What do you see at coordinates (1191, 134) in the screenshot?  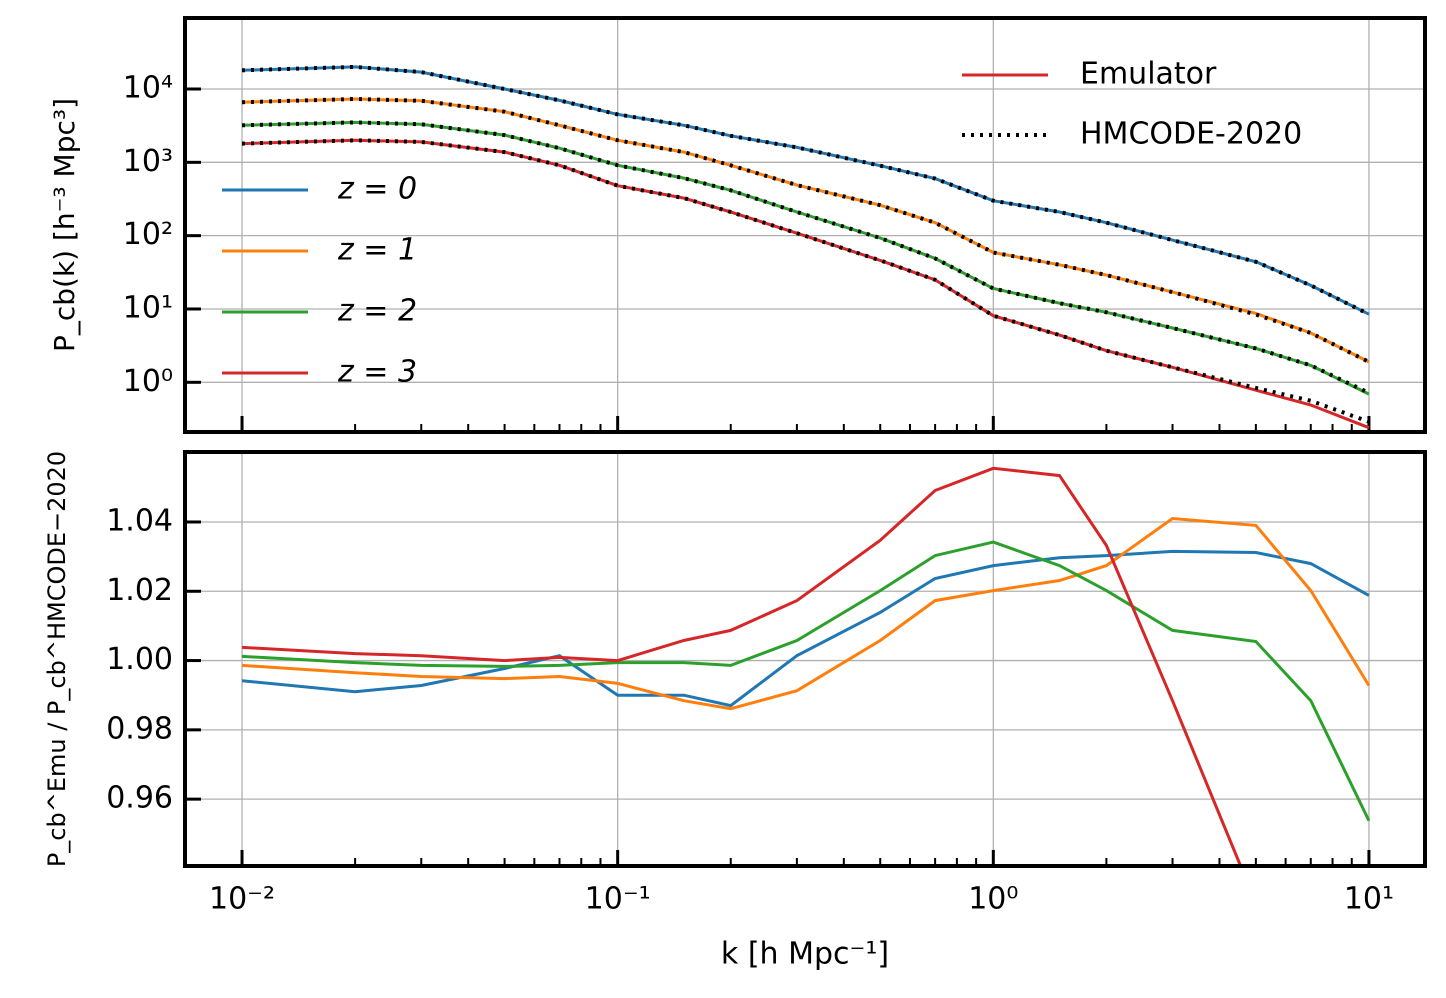 I see `legend-label: HMCODE-2020` at bounding box center [1191, 134].